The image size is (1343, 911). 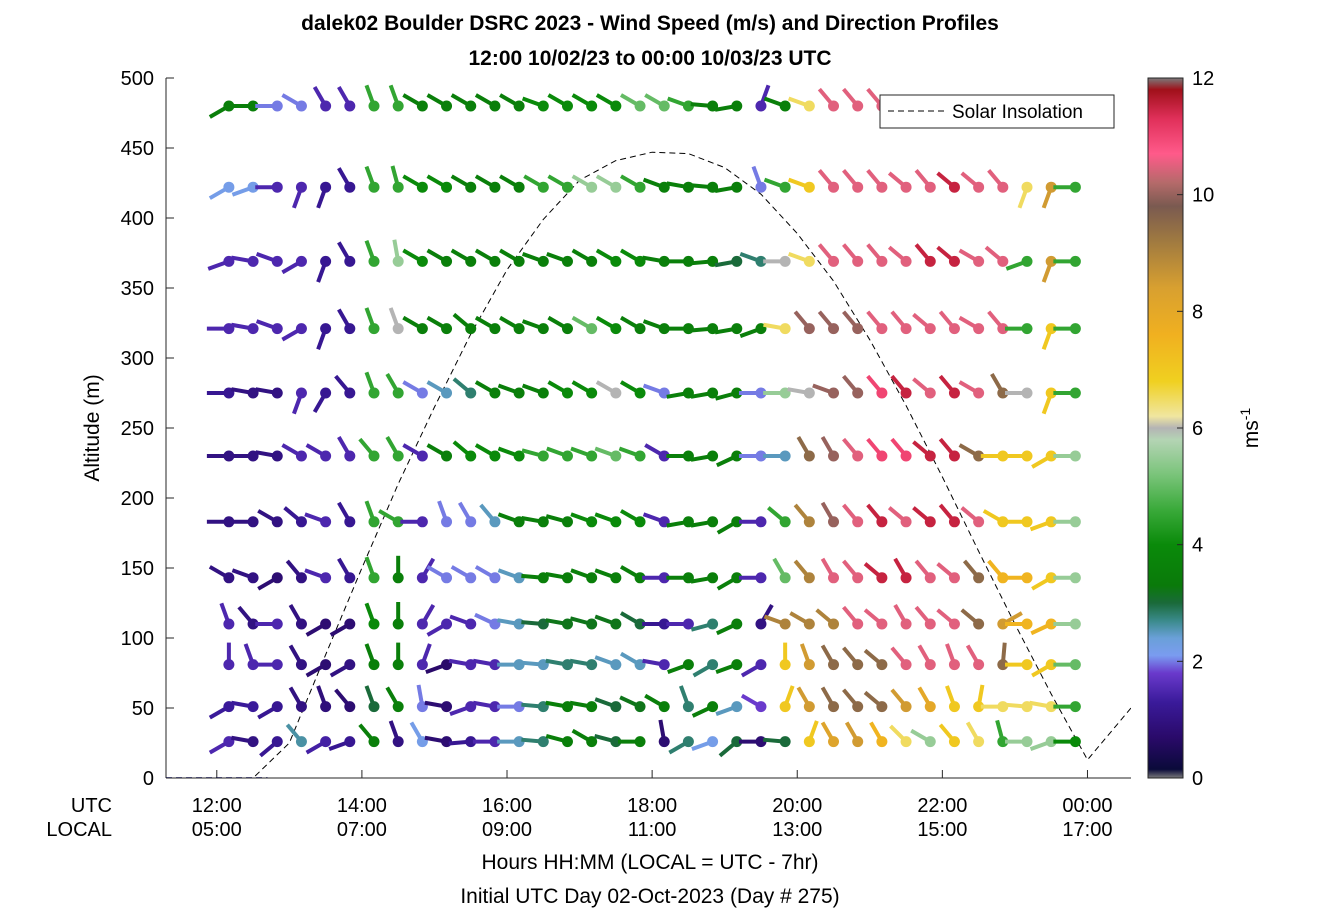 I want to click on colorbar-tick-label: 0, so click(x=1197, y=779).